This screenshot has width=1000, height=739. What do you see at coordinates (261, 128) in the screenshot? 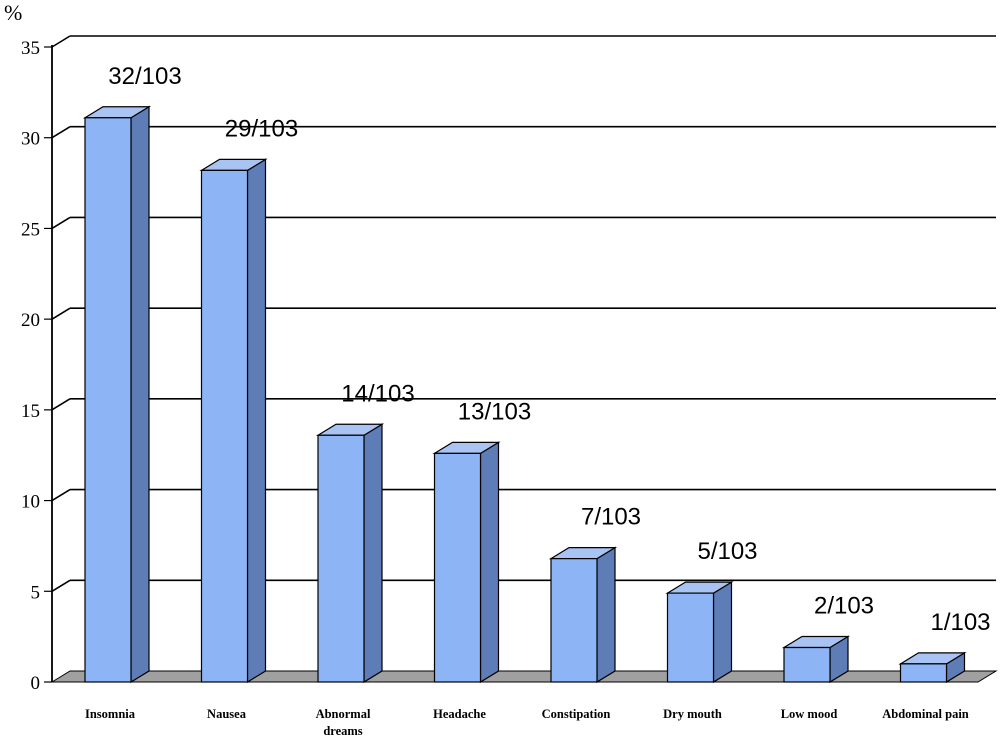
I see `data-label: 29/103` at bounding box center [261, 128].